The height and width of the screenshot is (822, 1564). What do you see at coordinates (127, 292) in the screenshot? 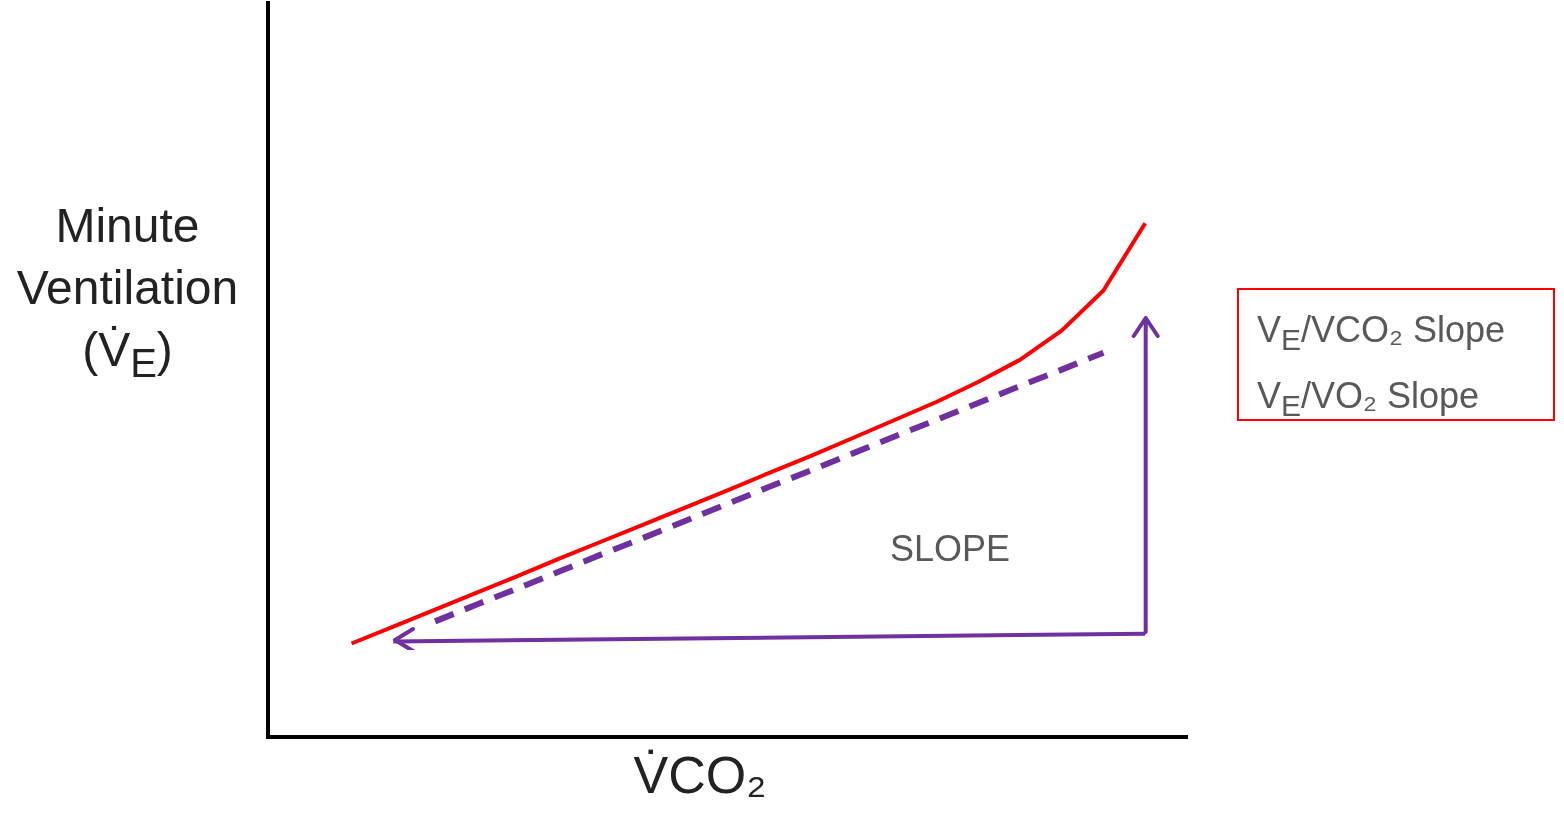
I see `y-axis-title: Minute Ventilation (V̇$_{E}$)` at bounding box center [127, 292].